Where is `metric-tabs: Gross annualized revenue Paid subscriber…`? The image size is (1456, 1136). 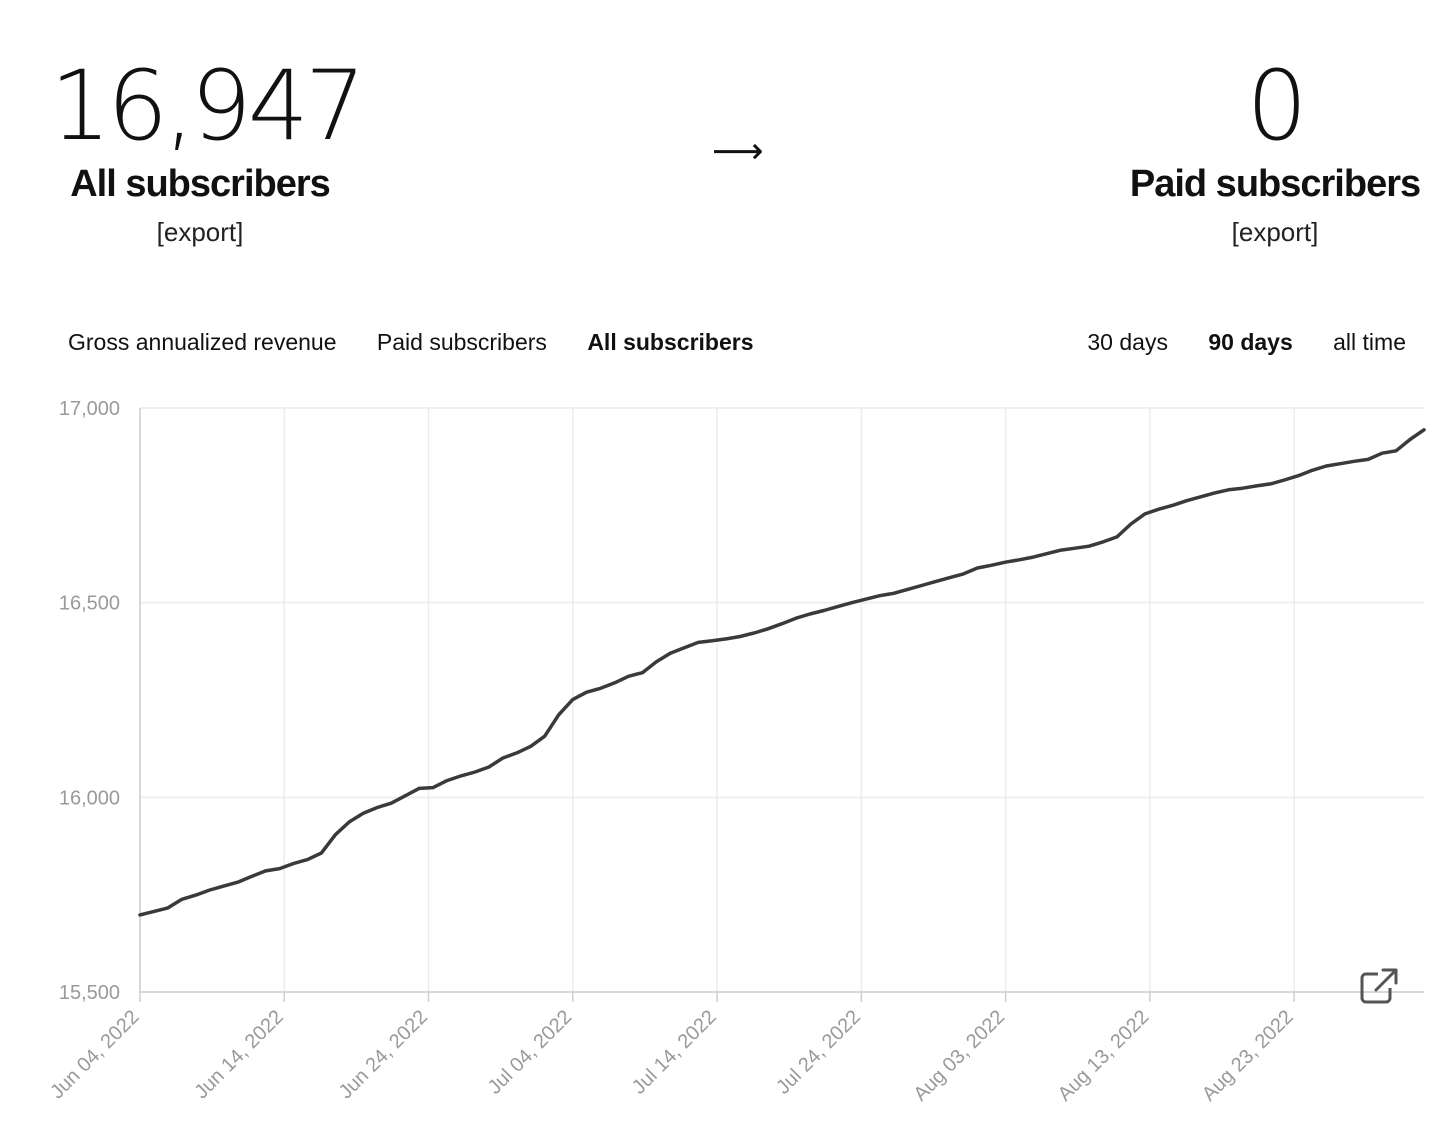 metric-tabs: Gross annualized revenue Paid subscriber… is located at coordinates (428, 342).